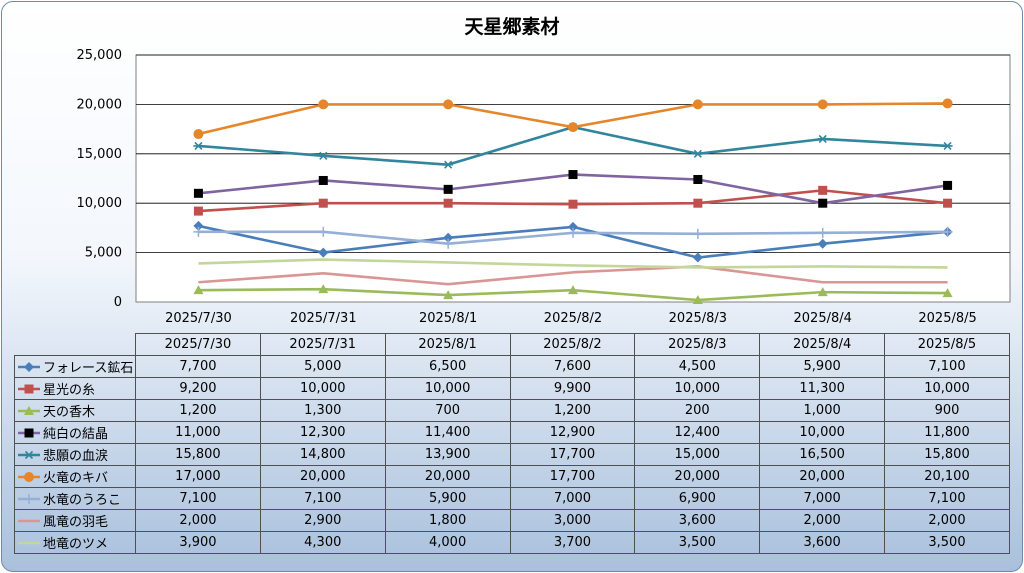  I want to click on x-tick-label: 2025/7/30, so click(198, 318).